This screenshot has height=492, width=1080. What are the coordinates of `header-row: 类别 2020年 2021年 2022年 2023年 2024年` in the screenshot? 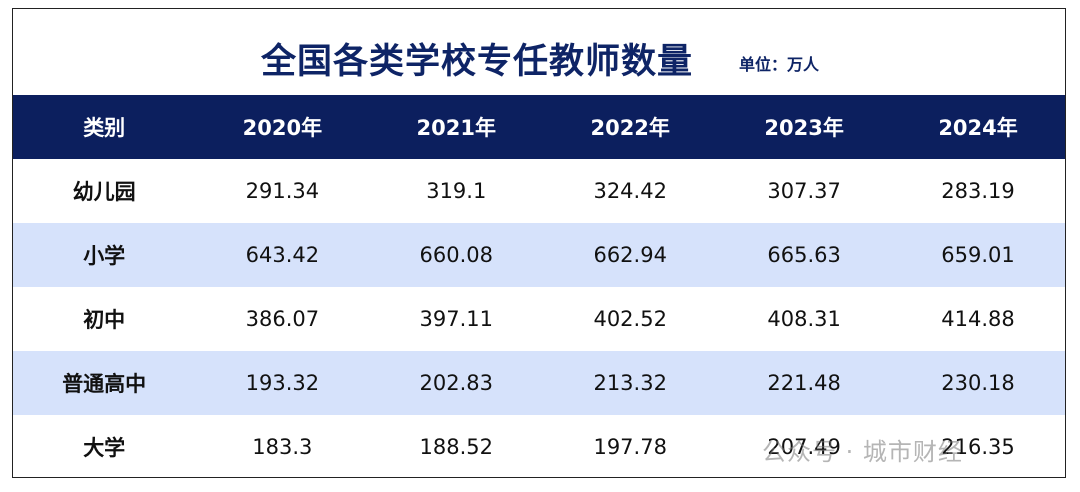 It's located at (539, 127).